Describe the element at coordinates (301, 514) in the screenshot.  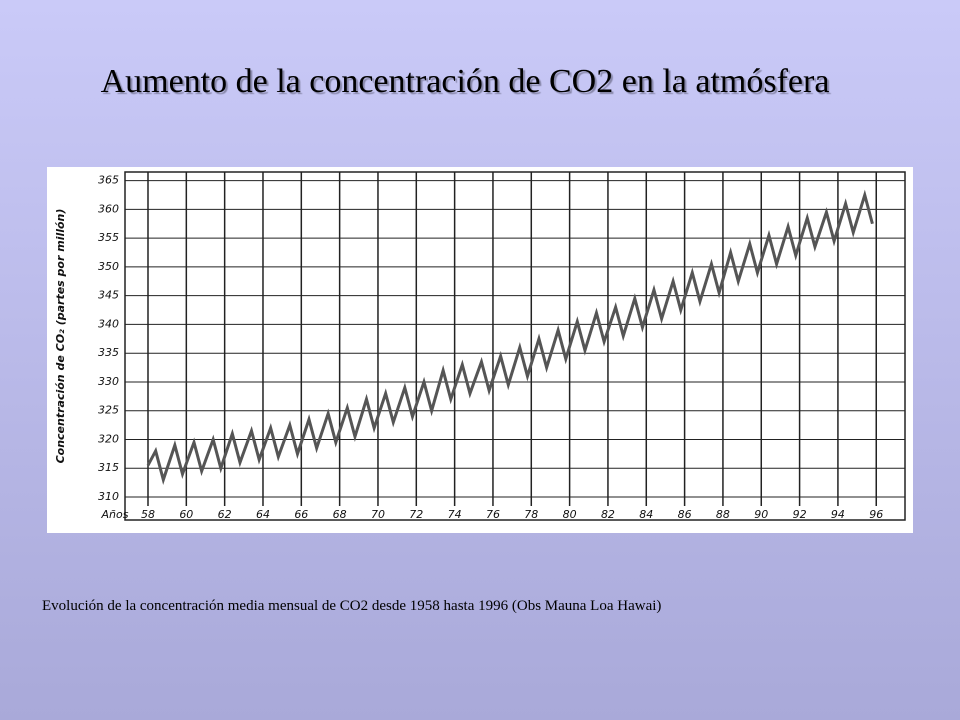
I see `x-tick-label: 66` at that location.